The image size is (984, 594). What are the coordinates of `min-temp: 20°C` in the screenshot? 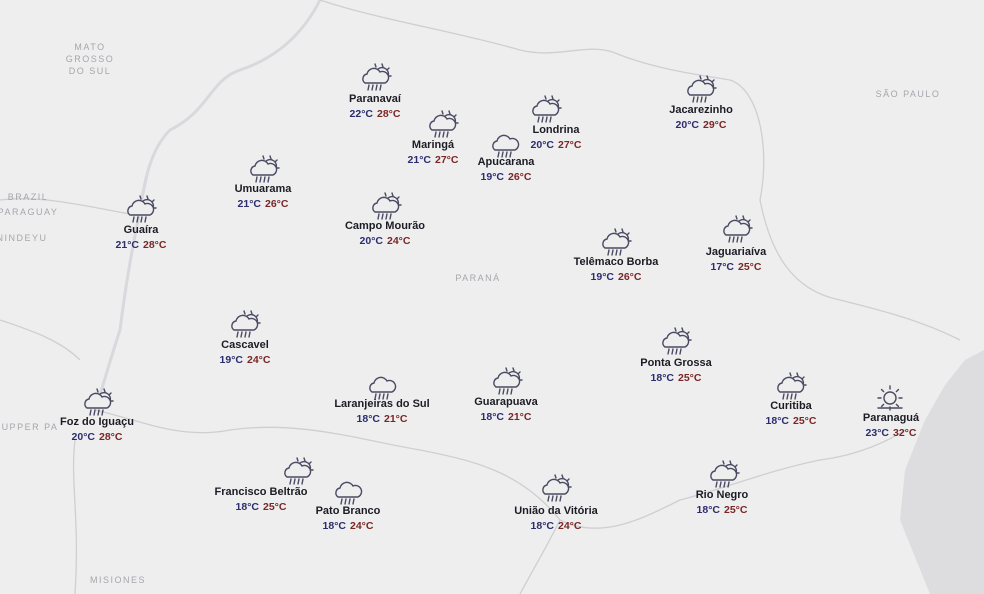 It's located at (688, 125).